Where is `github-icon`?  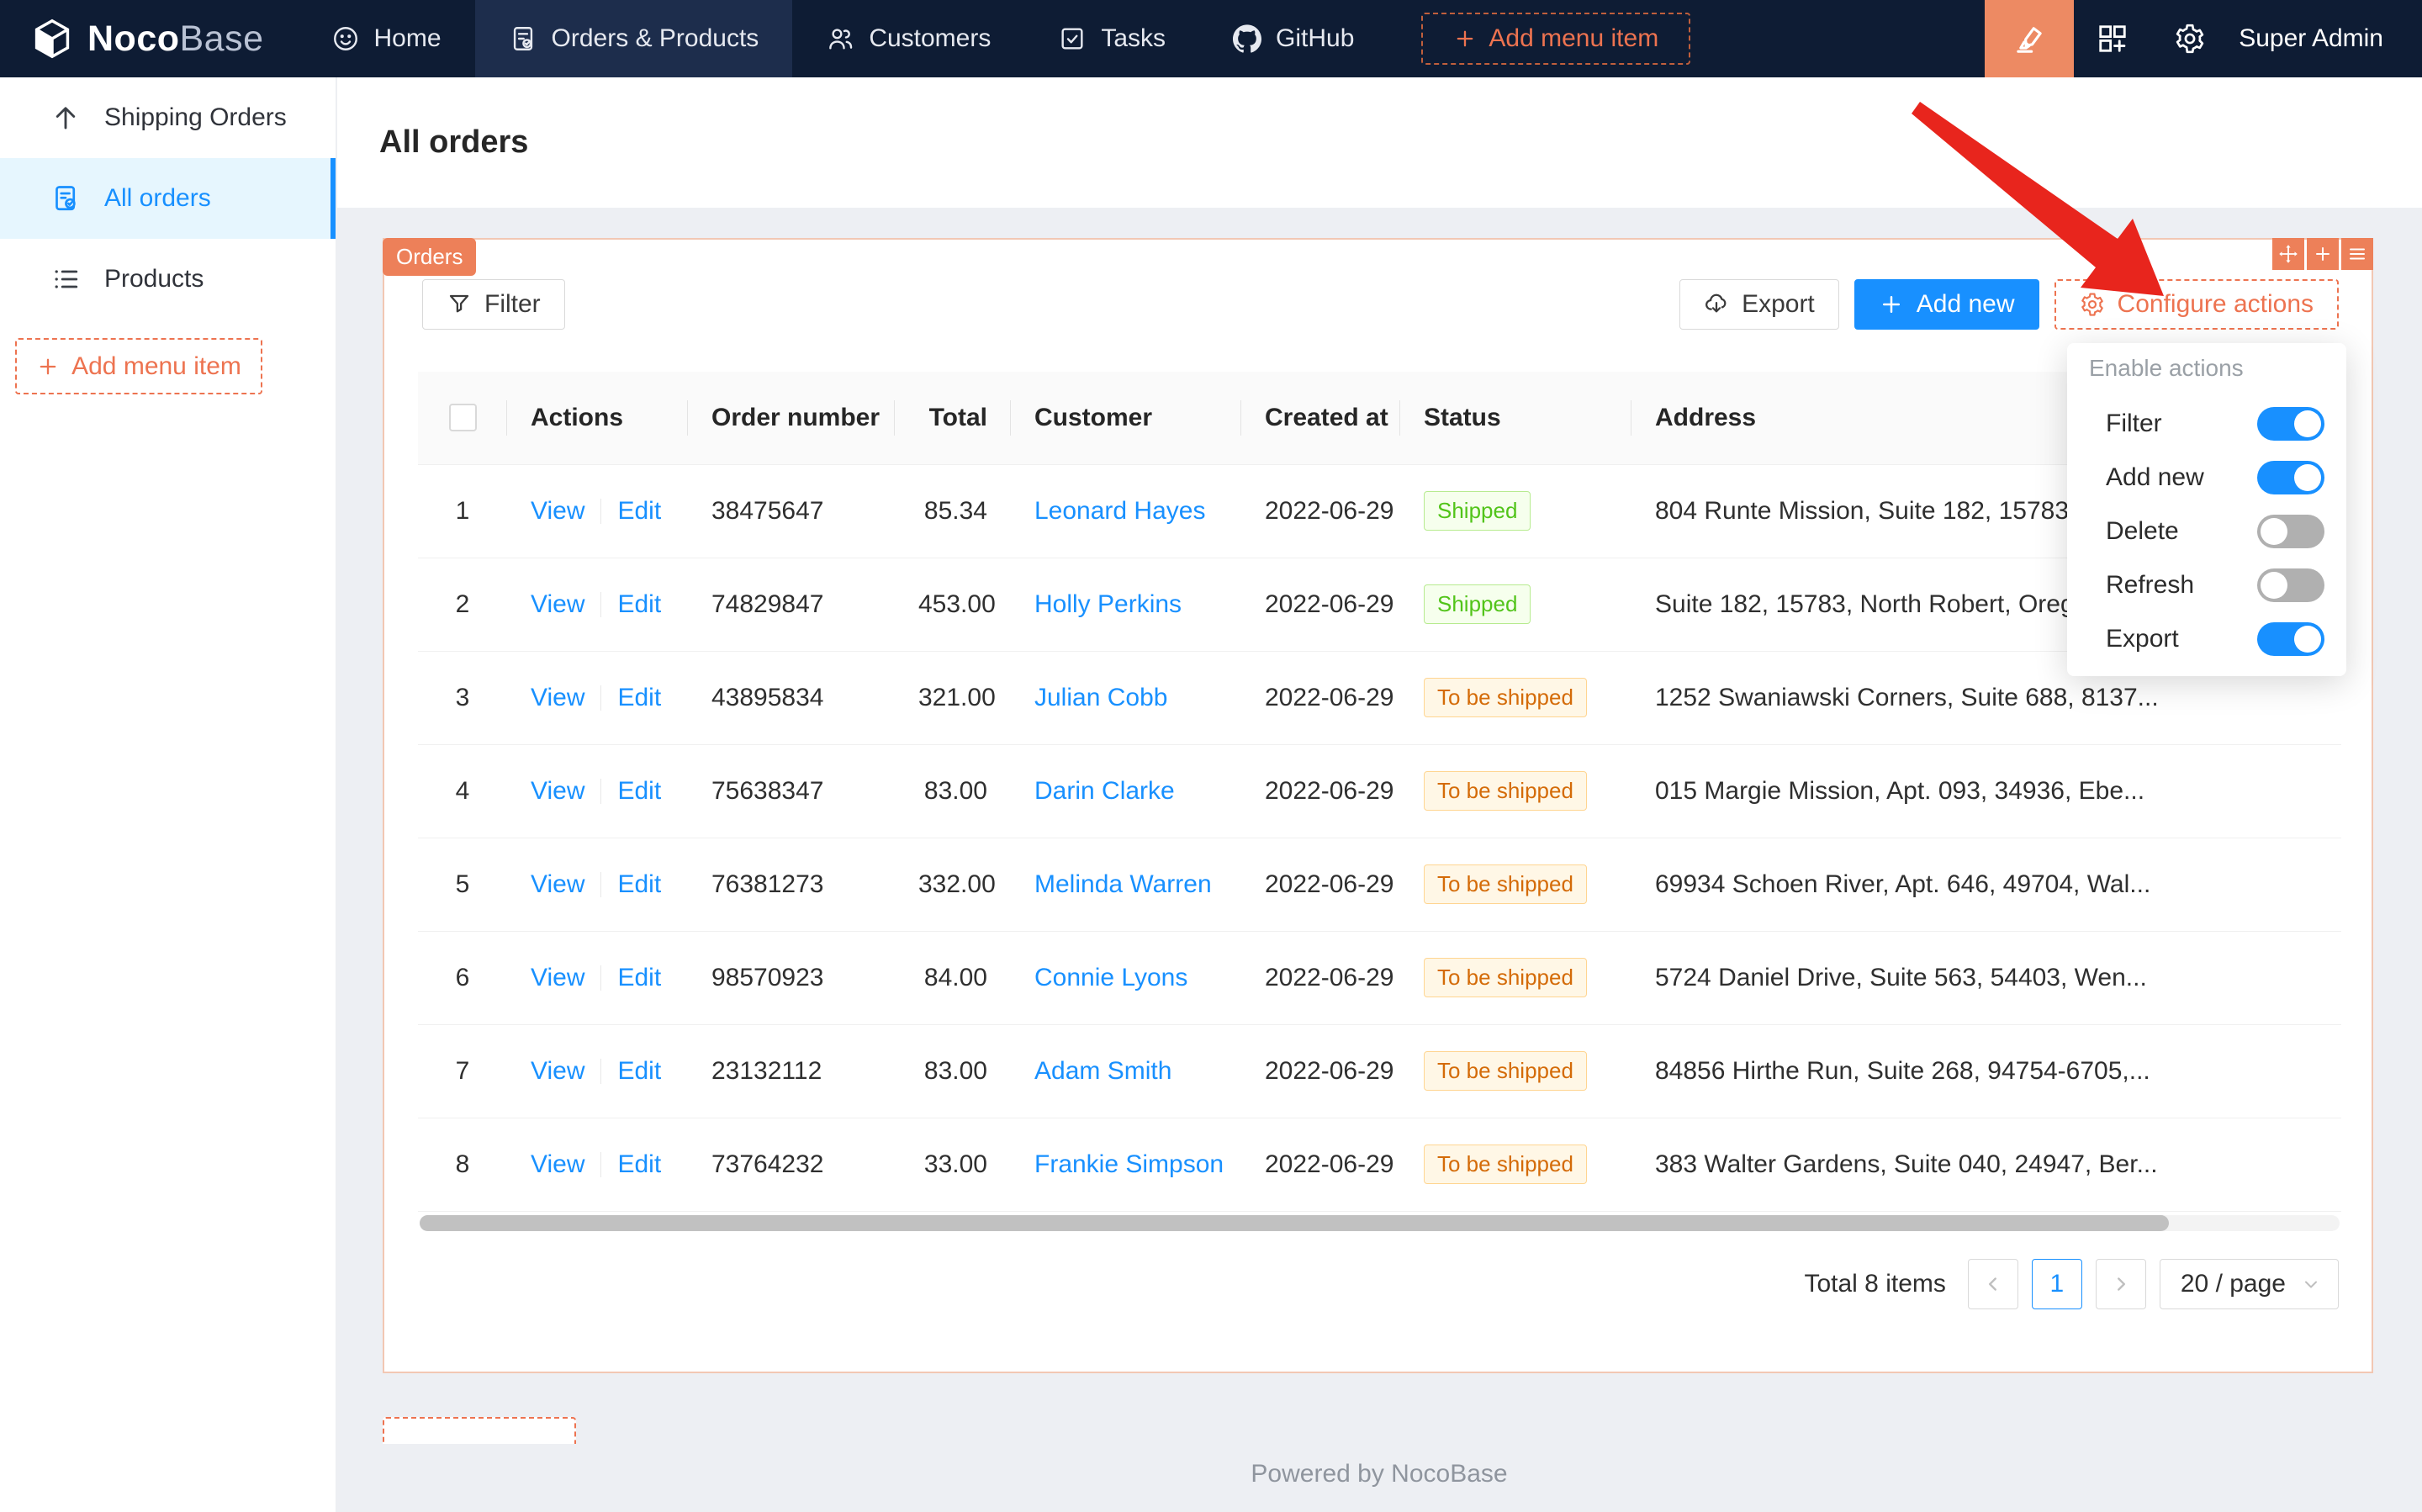
github-icon is located at coordinates (1247, 38).